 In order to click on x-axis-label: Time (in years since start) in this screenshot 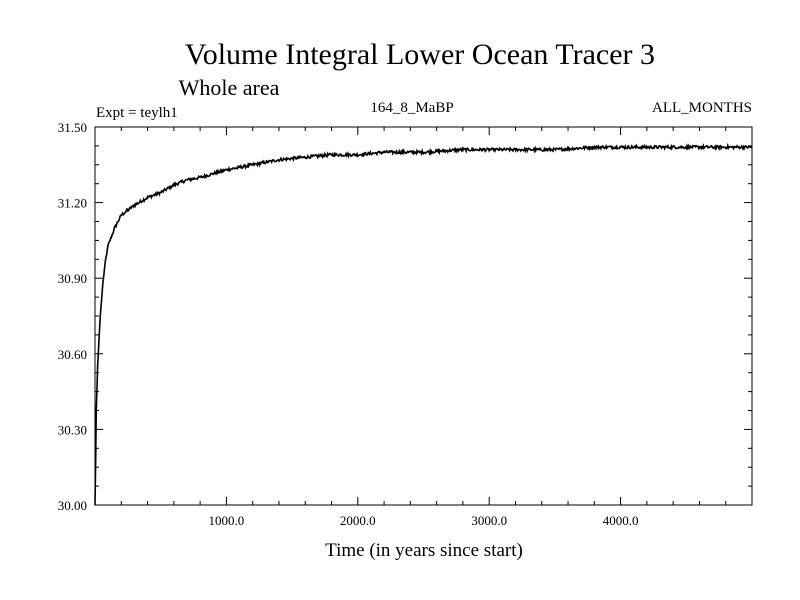, I will do `click(424, 550)`.